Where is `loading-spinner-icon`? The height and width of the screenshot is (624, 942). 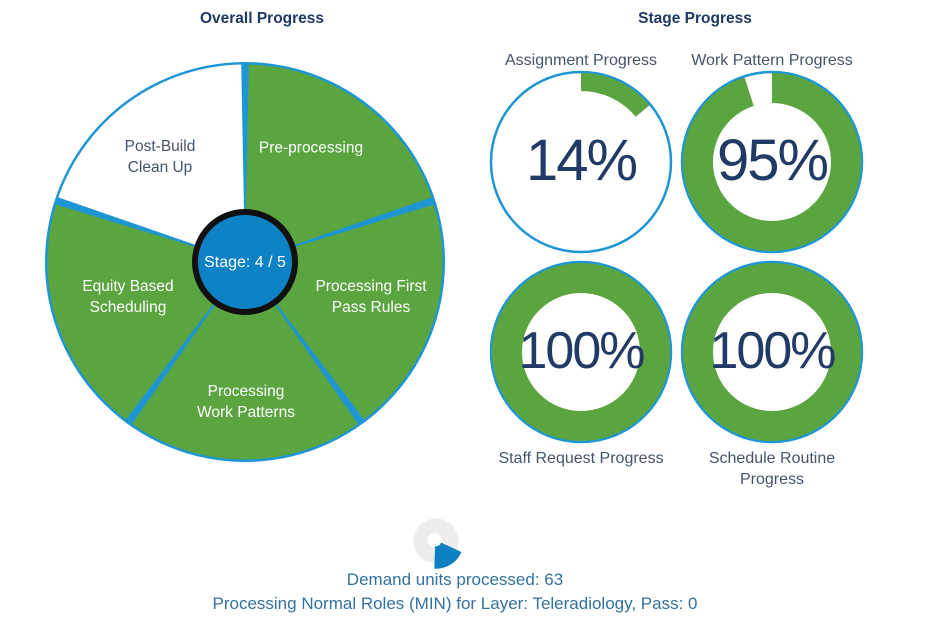 loading-spinner-icon is located at coordinates (437, 543).